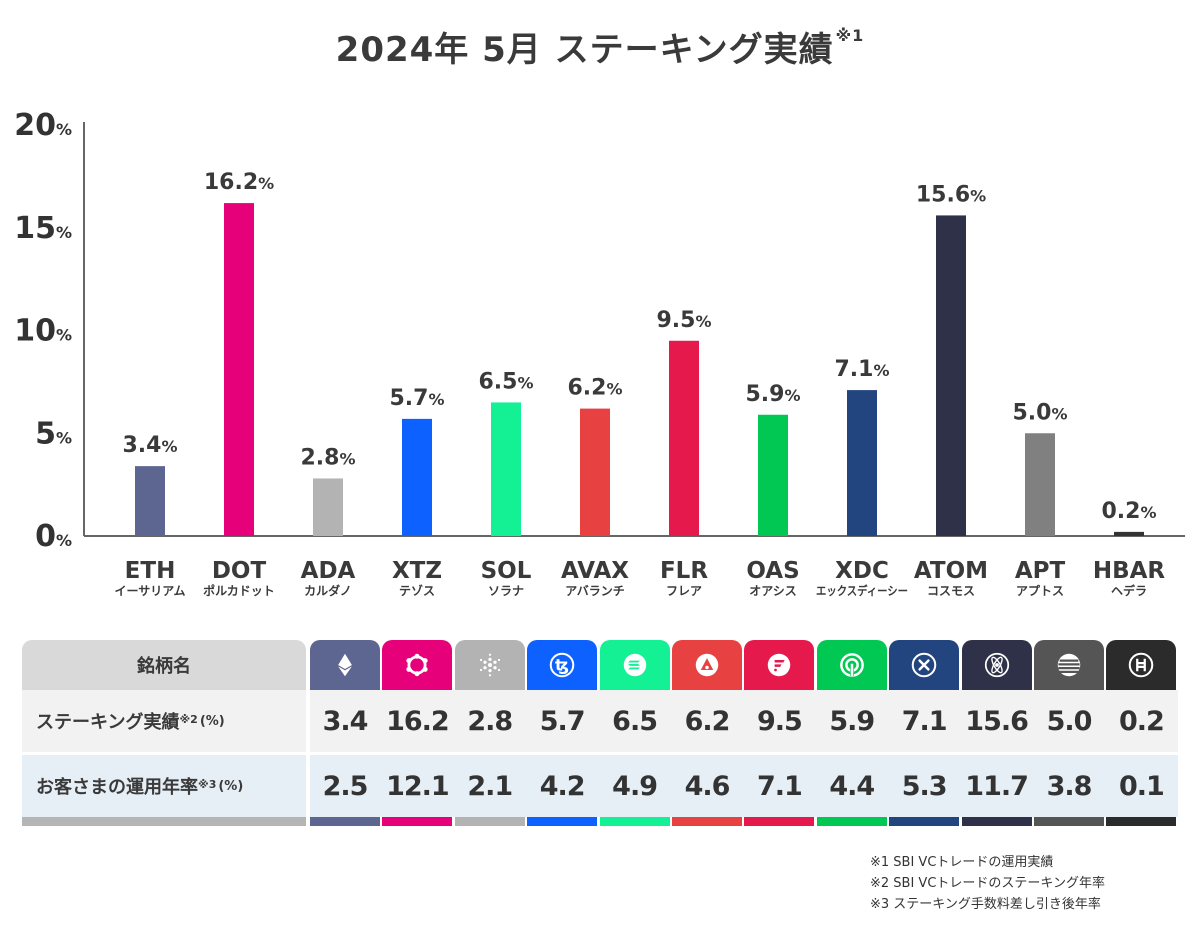  I want to click on coin-header-xdc, so click(924, 665).